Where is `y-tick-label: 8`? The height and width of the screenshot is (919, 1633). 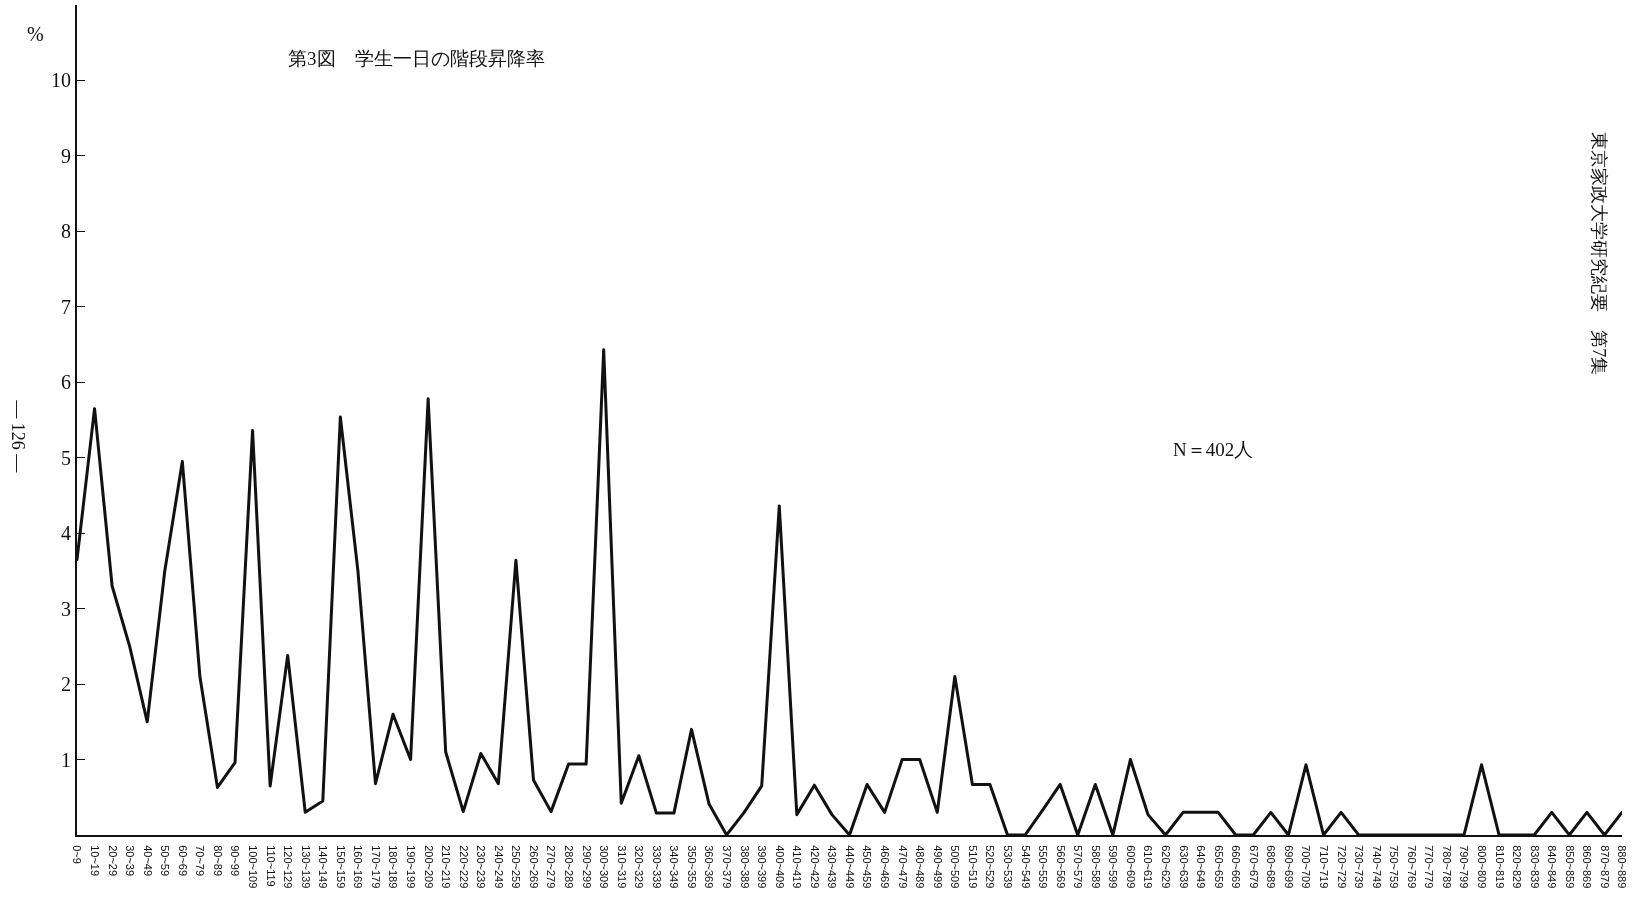 y-tick-label: 8 is located at coordinates (66, 231).